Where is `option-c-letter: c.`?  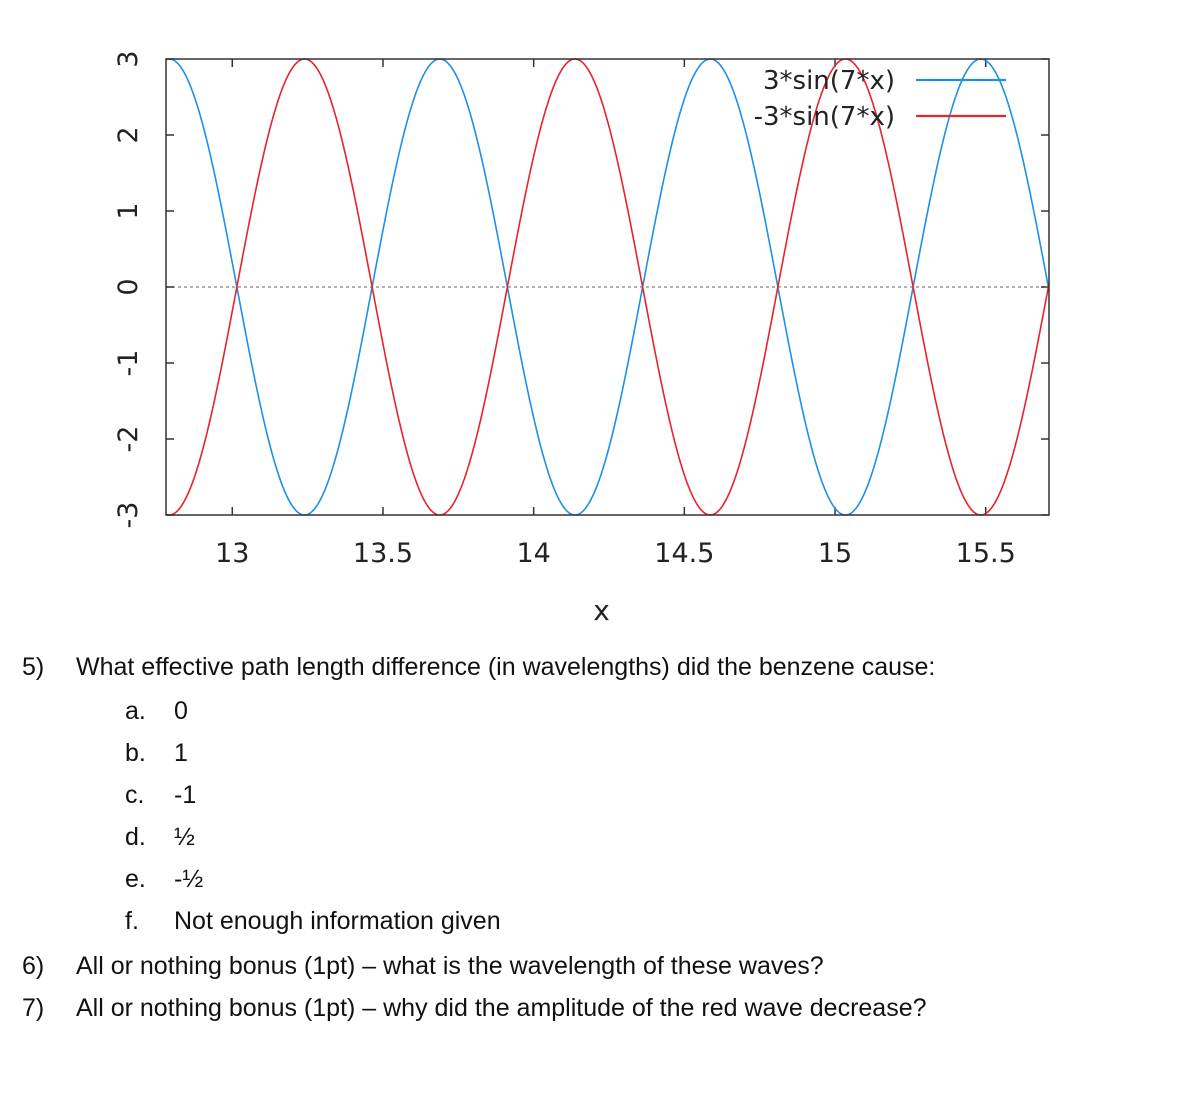
option-c-letter: c. is located at coordinates (134, 795).